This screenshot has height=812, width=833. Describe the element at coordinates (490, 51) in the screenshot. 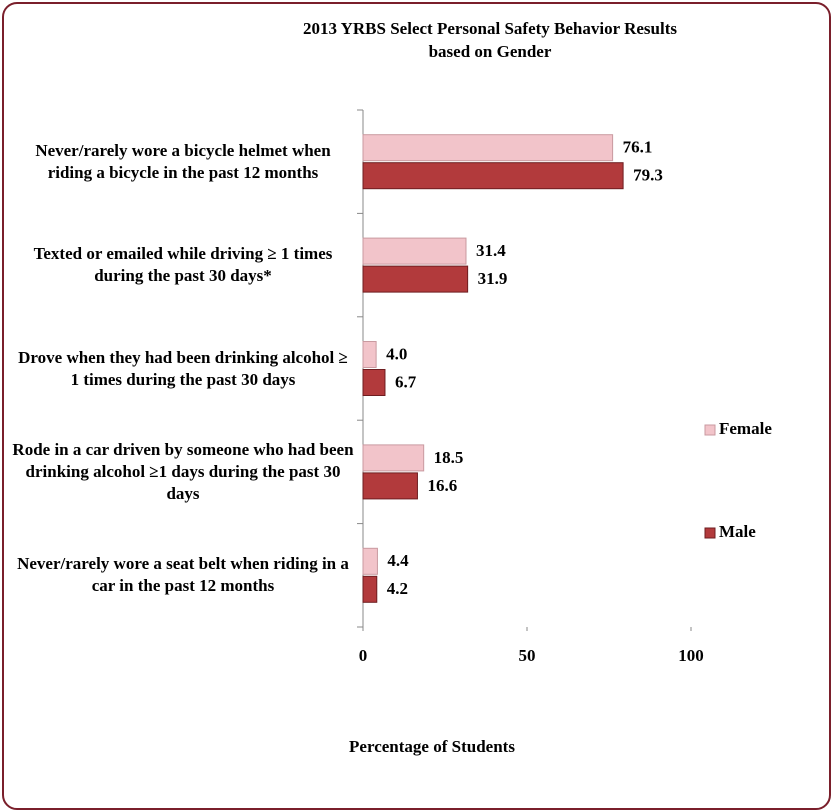

I see `chart-subtitle: based on Gender` at that location.